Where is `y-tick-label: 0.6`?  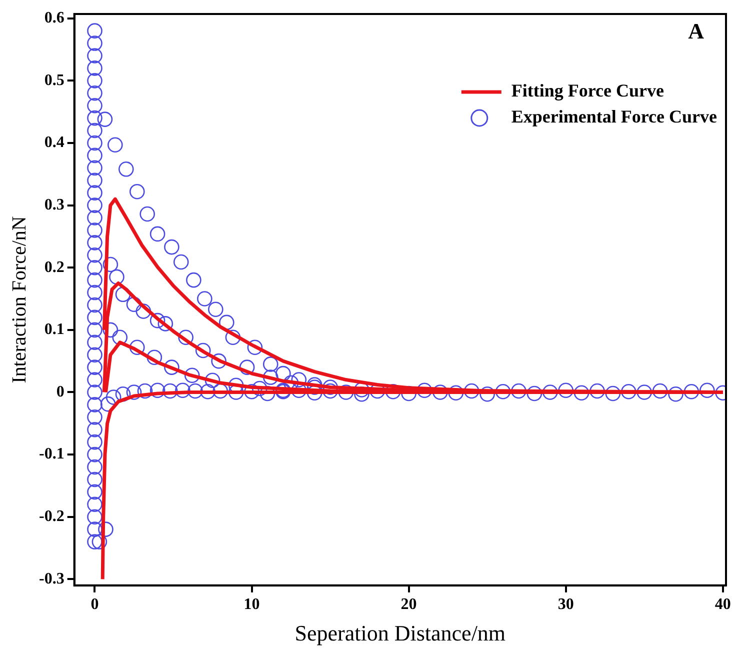
y-tick-label: 0.6 is located at coordinates (54, 18).